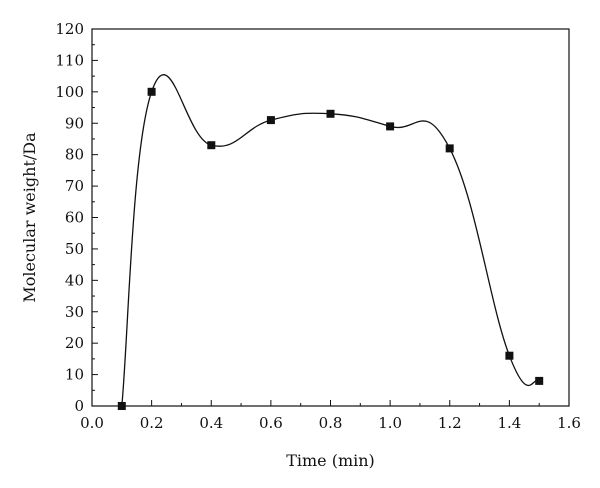 This screenshot has height=488, width=600. Describe the element at coordinates (74, 123) in the screenshot. I see `y-tick-label: 90` at that location.